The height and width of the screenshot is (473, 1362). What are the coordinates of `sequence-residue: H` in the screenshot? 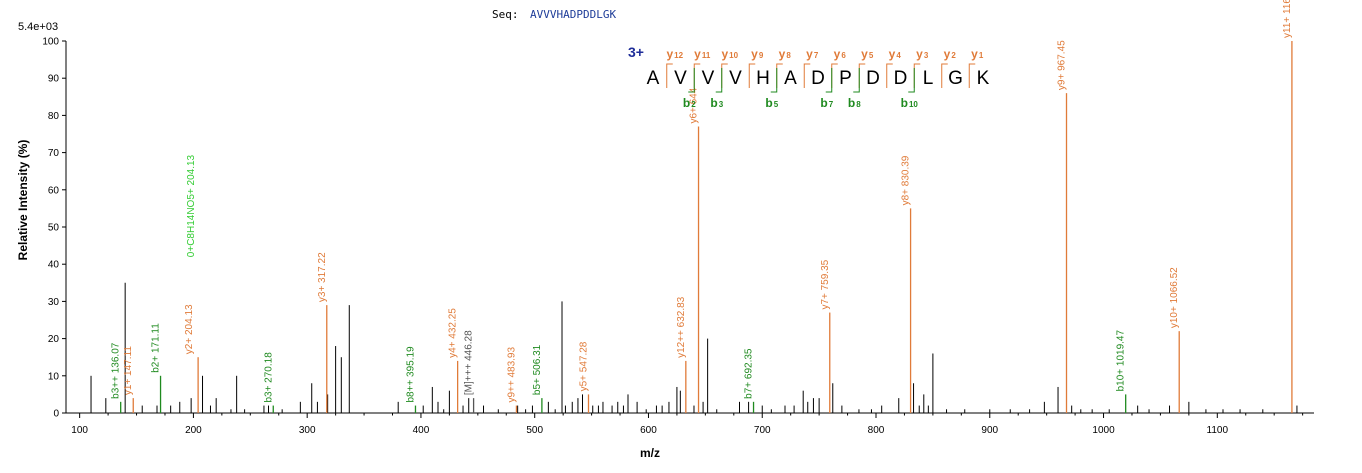 It's located at (763, 78).